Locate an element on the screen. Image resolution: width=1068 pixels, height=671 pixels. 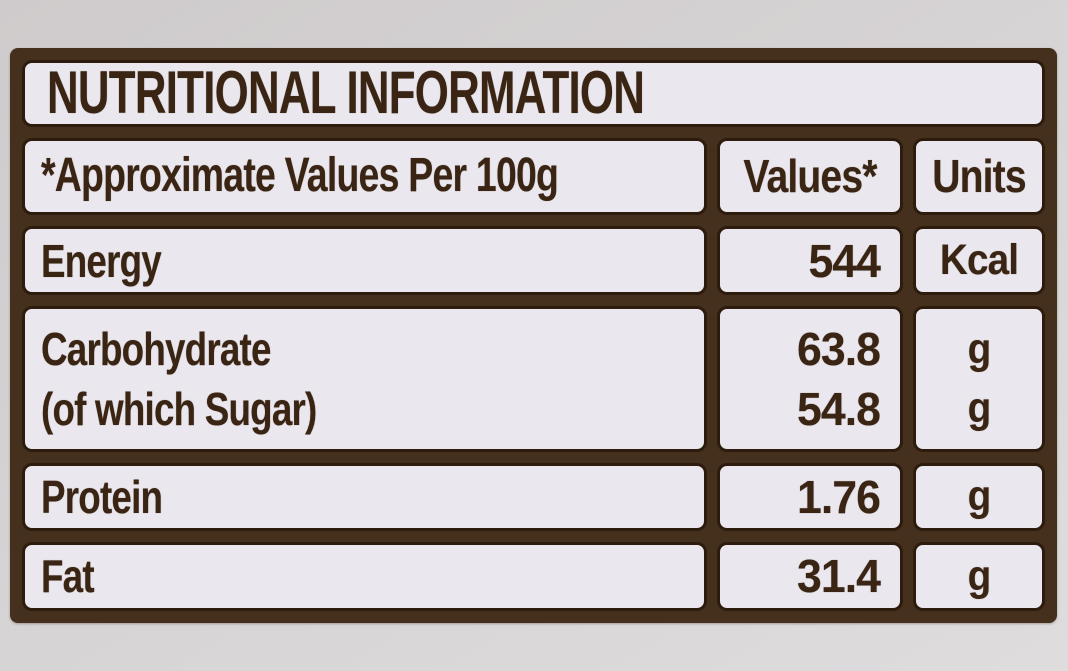
header-values: Values* is located at coordinates (810, 176).